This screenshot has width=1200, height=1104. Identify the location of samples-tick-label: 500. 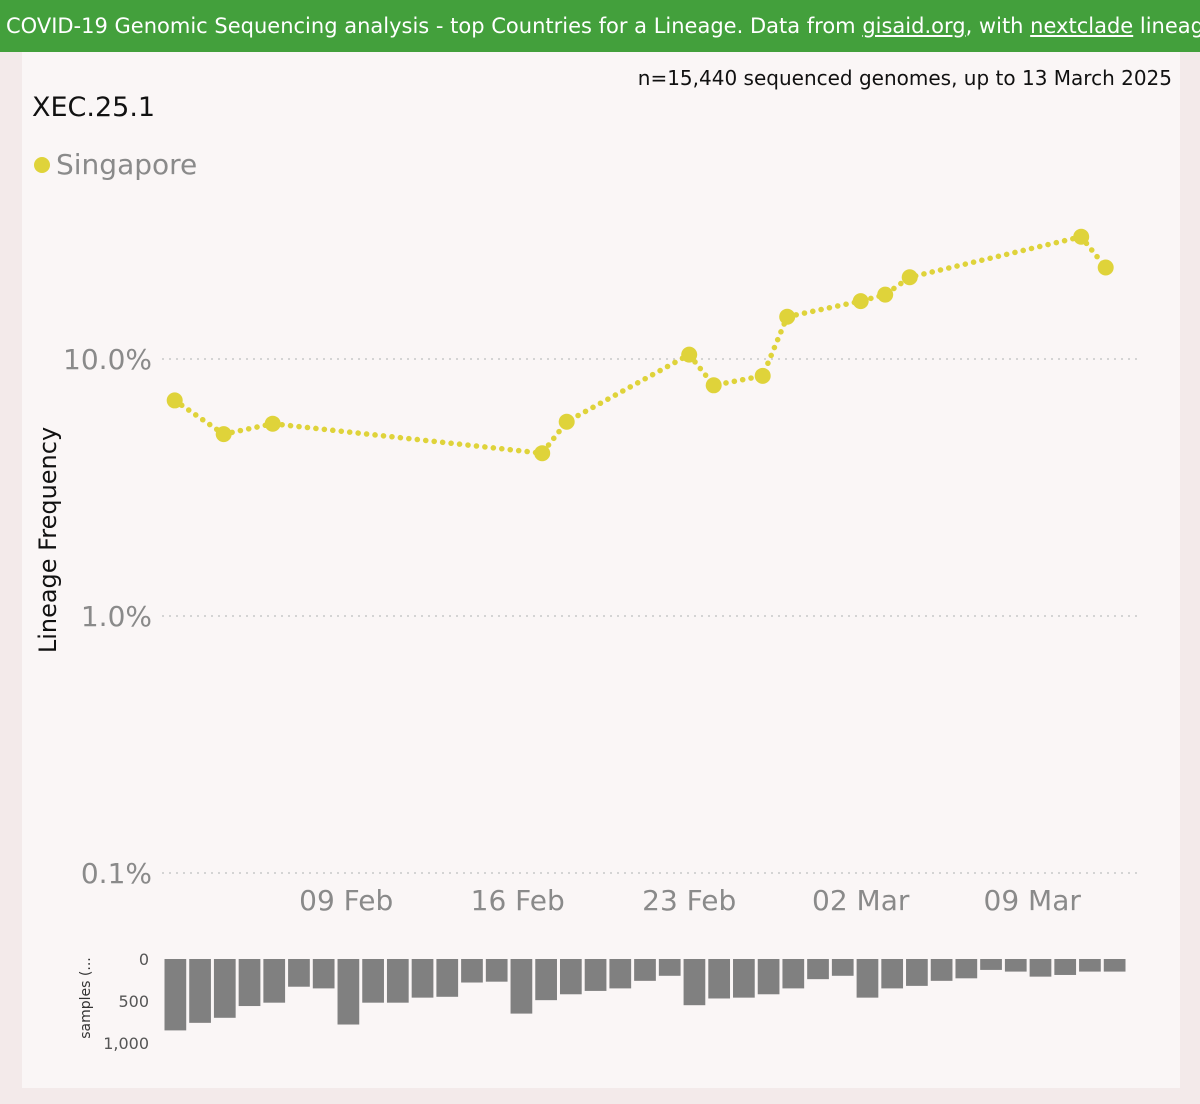
(133, 1001).